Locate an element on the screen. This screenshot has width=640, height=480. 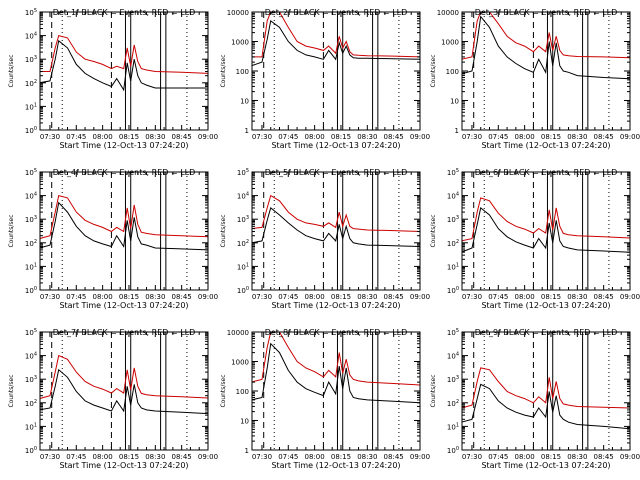
chart-title: Det_5f BLACK = Events, RED = LLD is located at coordinates (336, 172).